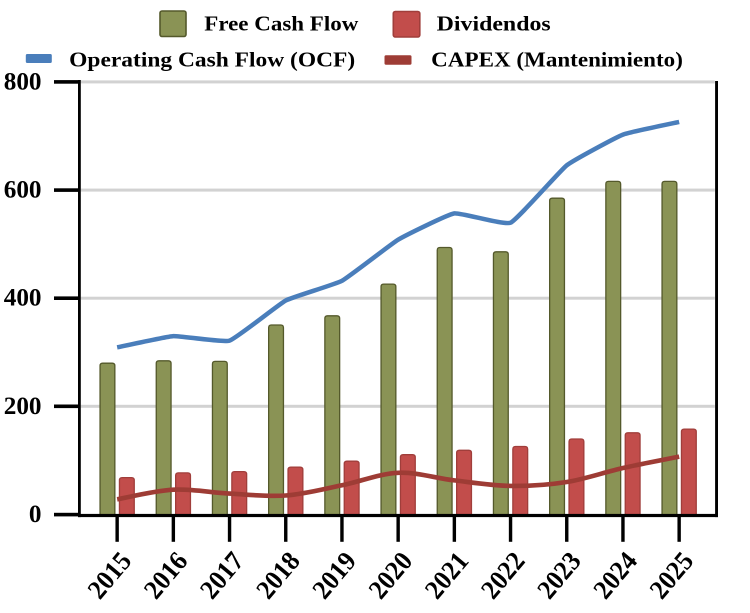 This screenshot has height=613, width=750. What do you see at coordinates (557, 60) in the screenshot?
I see `svg-text: CAPEX (Mantenimiento)` at bounding box center [557, 60].